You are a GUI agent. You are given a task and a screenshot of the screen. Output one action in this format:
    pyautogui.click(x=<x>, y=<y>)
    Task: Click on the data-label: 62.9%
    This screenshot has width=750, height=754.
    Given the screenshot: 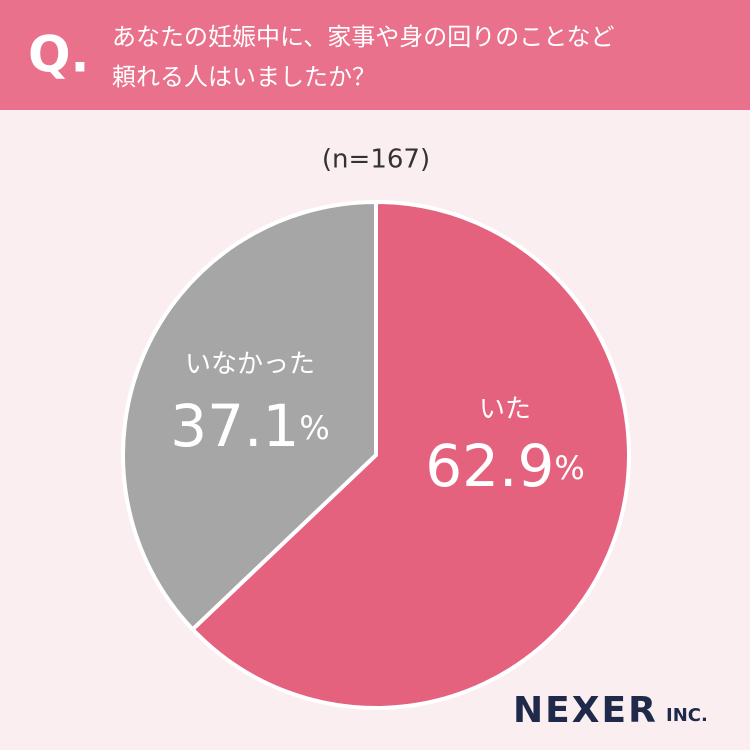 What is the action you would take?
    pyautogui.click(x=505, y=466)
    